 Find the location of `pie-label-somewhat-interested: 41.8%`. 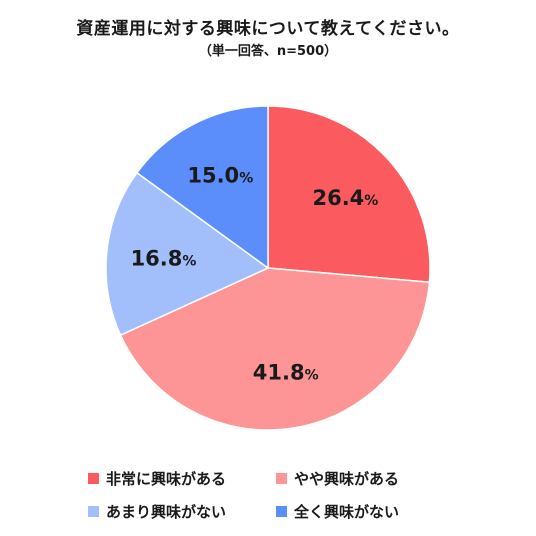

pie-label-somewhat-interested: 41.8% is located at coordinates (286, 373).